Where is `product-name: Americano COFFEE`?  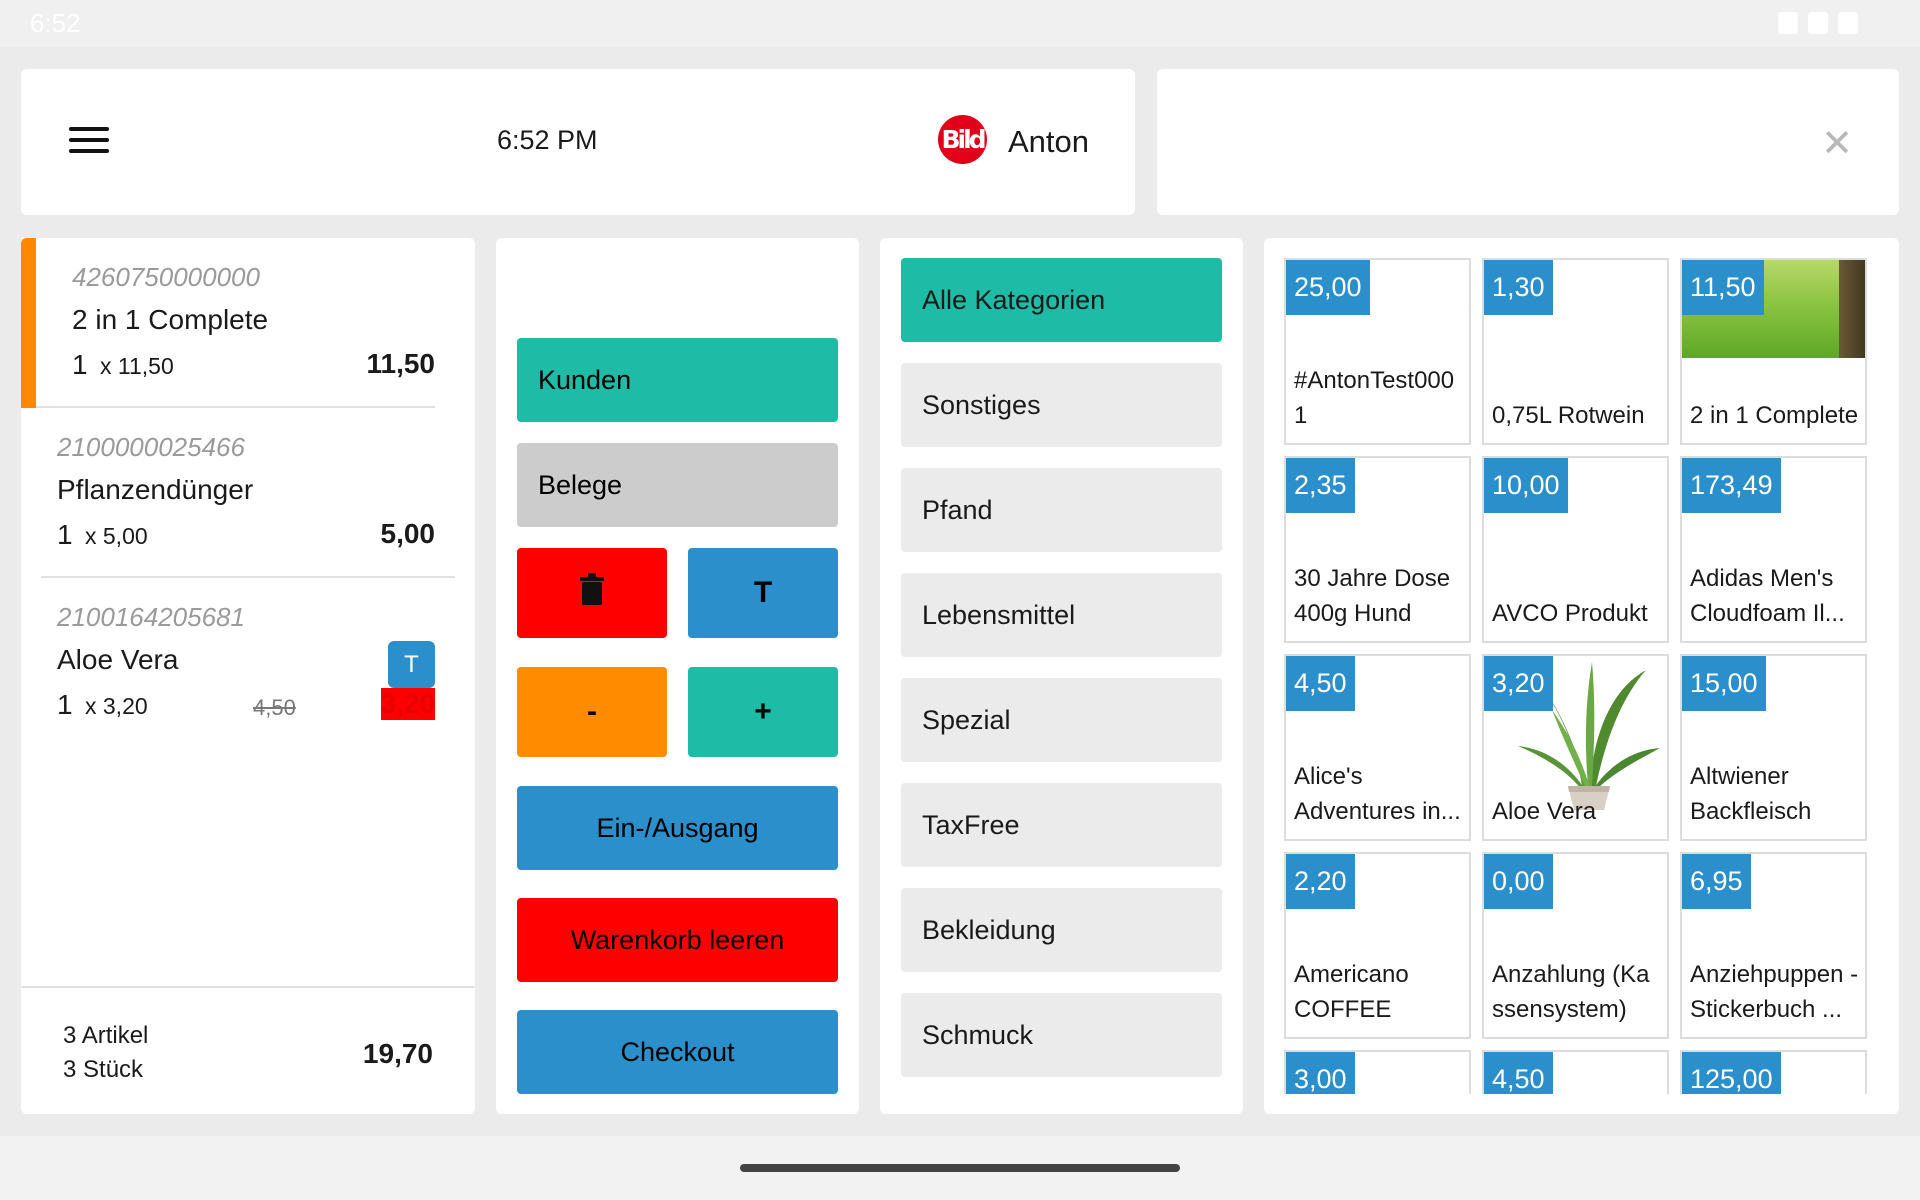 product-name: Americano COFFEE is located at coordinates (1351, 992).